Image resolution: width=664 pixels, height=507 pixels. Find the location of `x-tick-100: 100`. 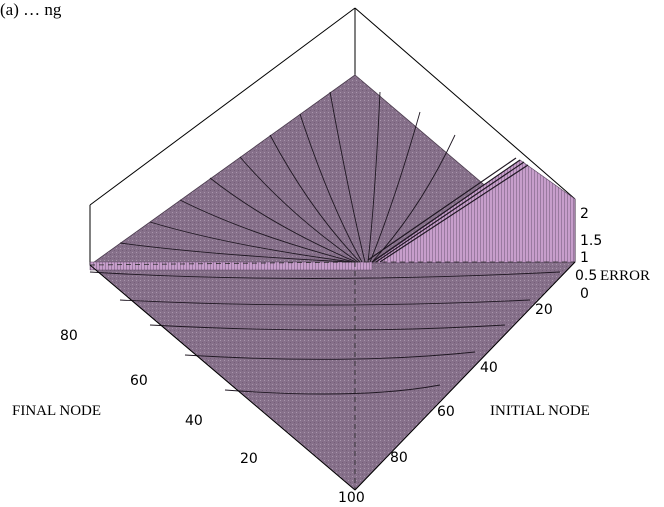

x-tick-100: 100 is located at coordinates (351, 498).